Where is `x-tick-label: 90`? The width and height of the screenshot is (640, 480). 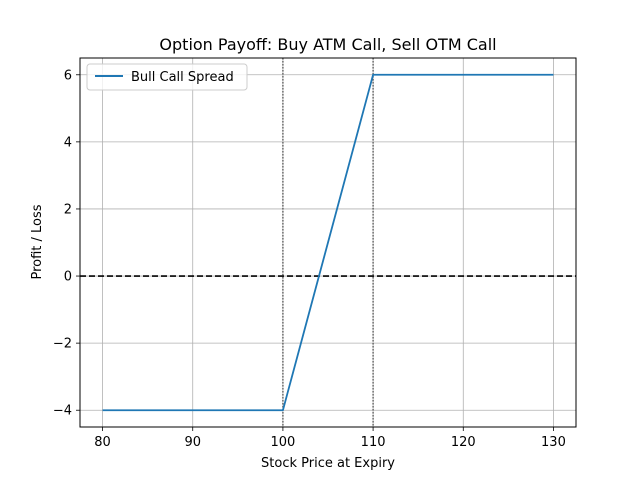 x-tick-label: 90 is located at coordinates (192, 442).